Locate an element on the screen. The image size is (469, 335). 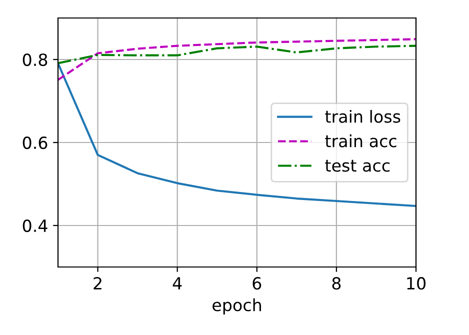
x-tick-label: 4 is located at coordinates (177, 283).